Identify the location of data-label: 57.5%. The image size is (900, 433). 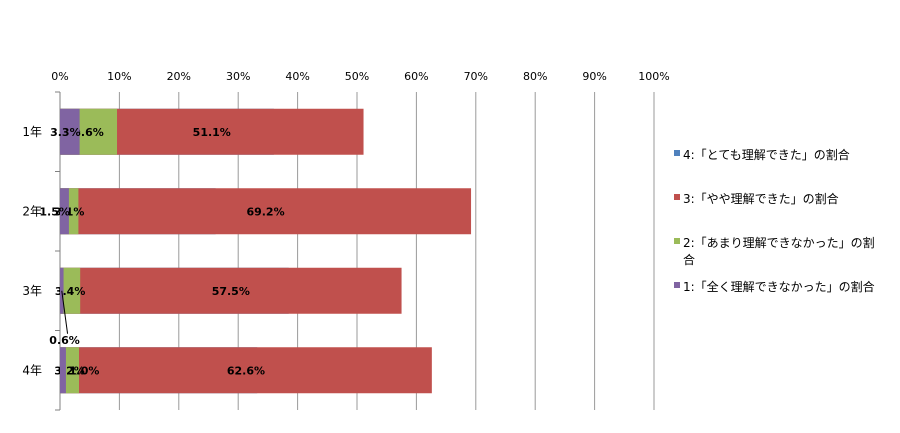
(231, 291).